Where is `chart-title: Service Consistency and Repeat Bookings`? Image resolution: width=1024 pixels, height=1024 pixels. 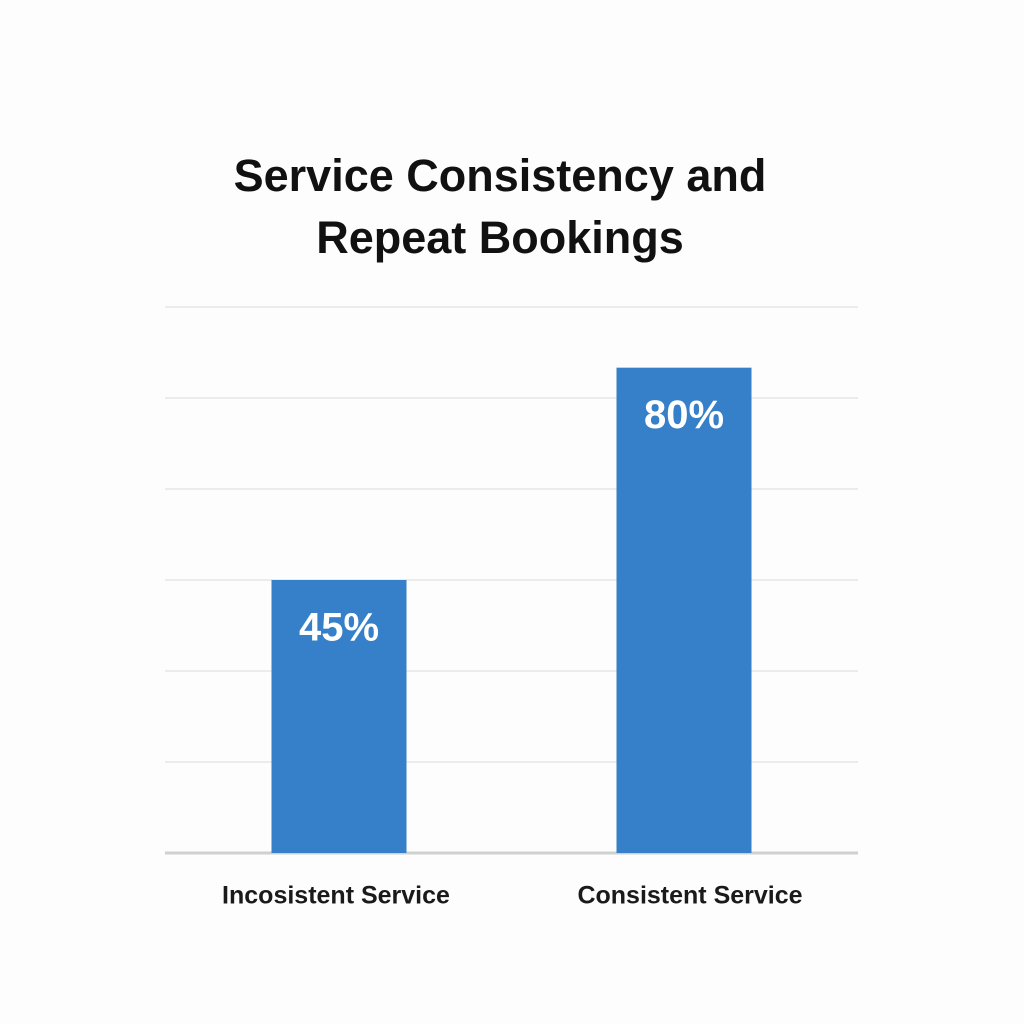 chart-title: Service Consistency and Repeat Bookings is located at coordinates (500, 206).